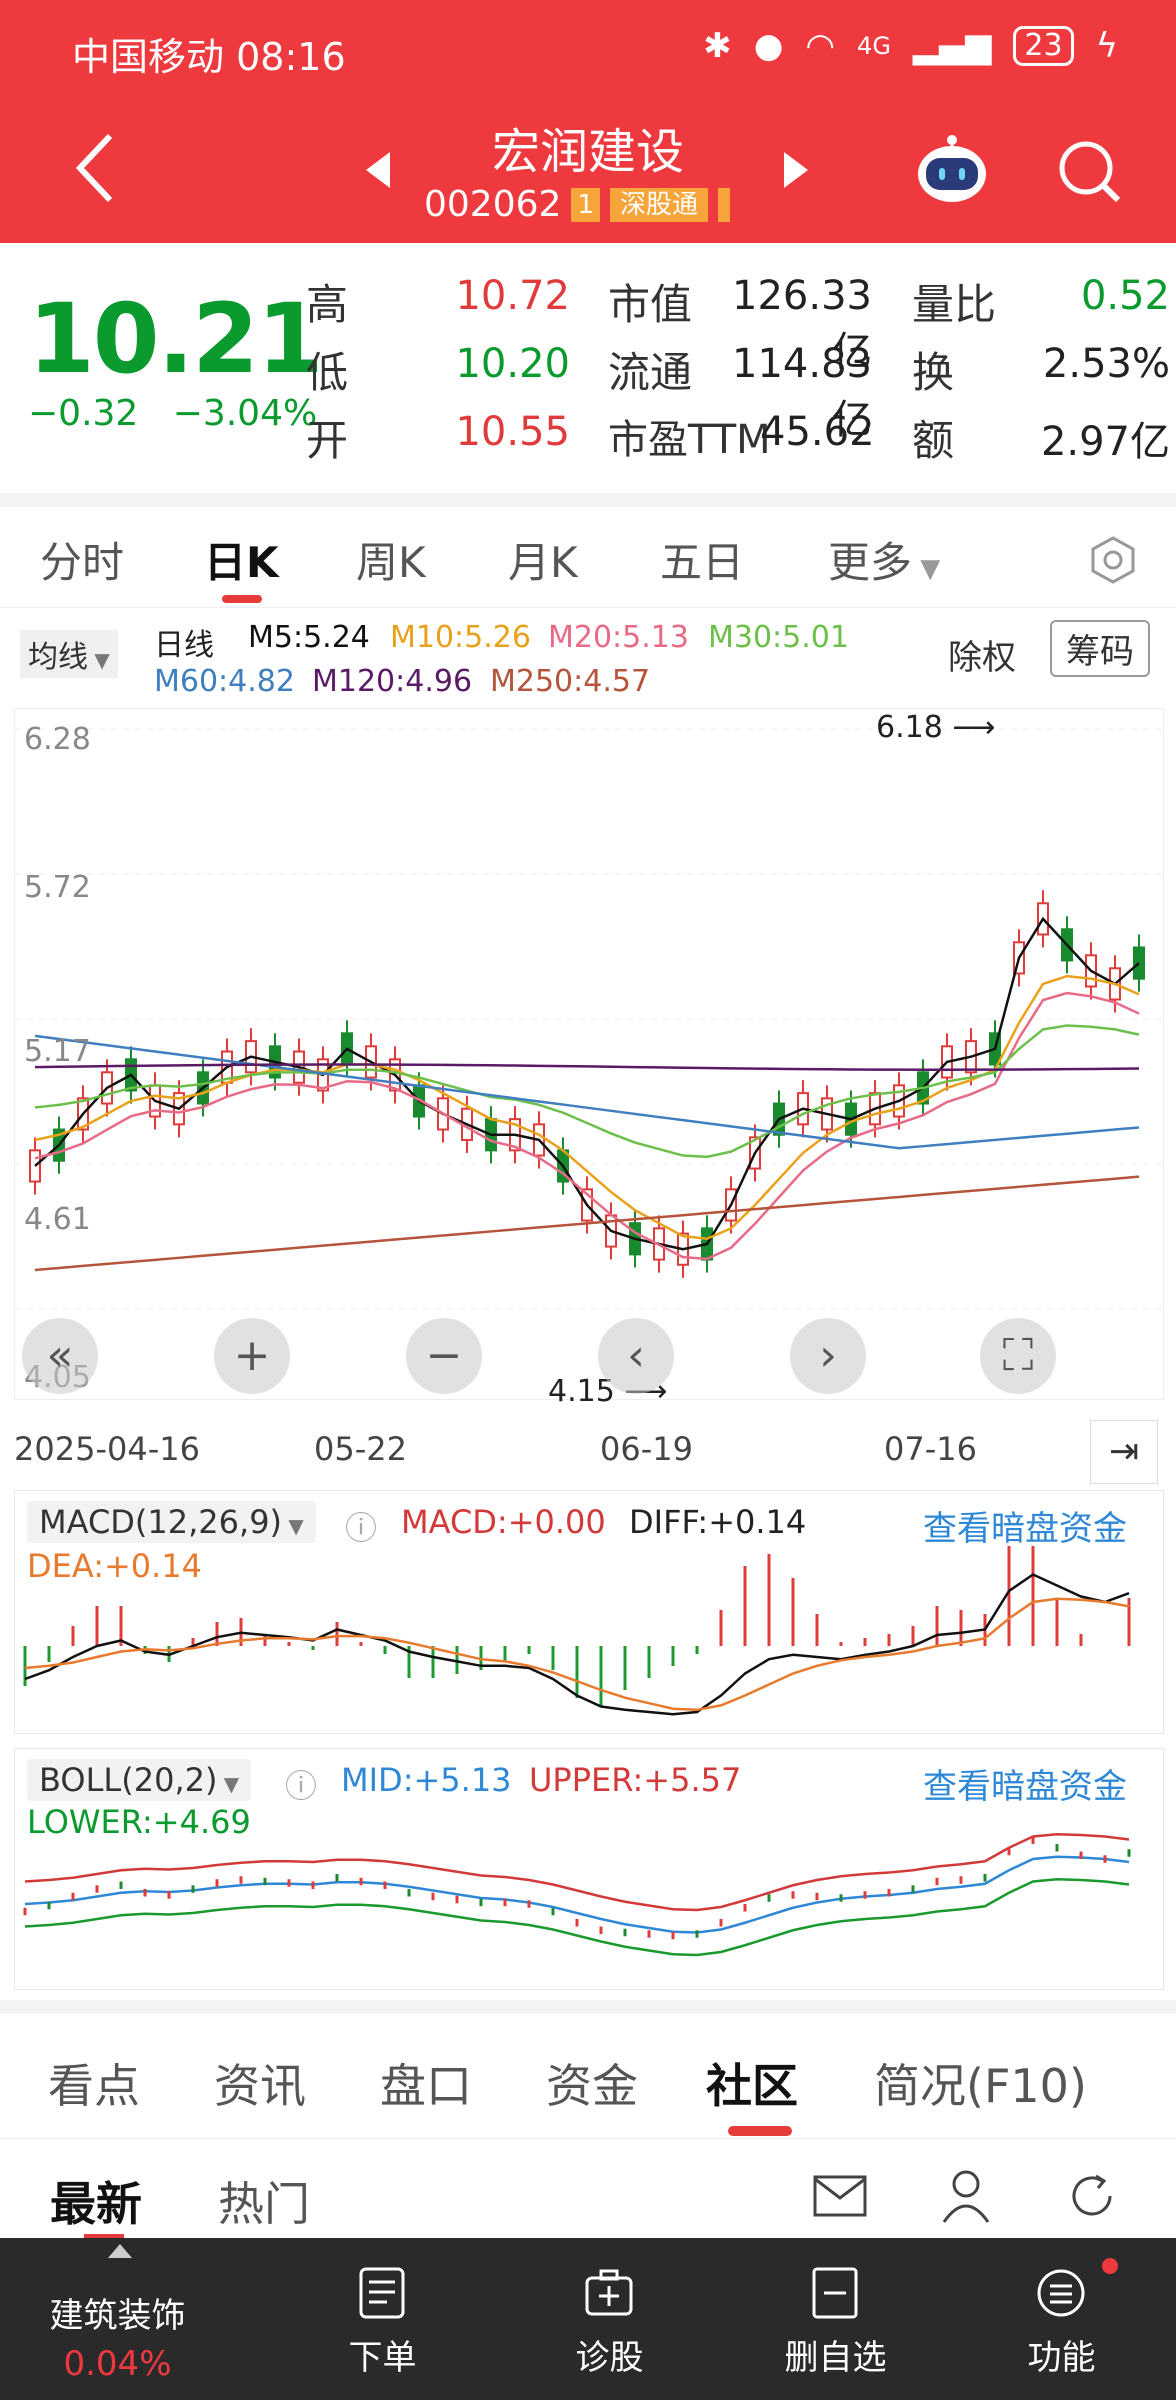 This screenshot has height=2400, width=1176. I want to click on diagnose-button: 诊股, so click(609, 2319).